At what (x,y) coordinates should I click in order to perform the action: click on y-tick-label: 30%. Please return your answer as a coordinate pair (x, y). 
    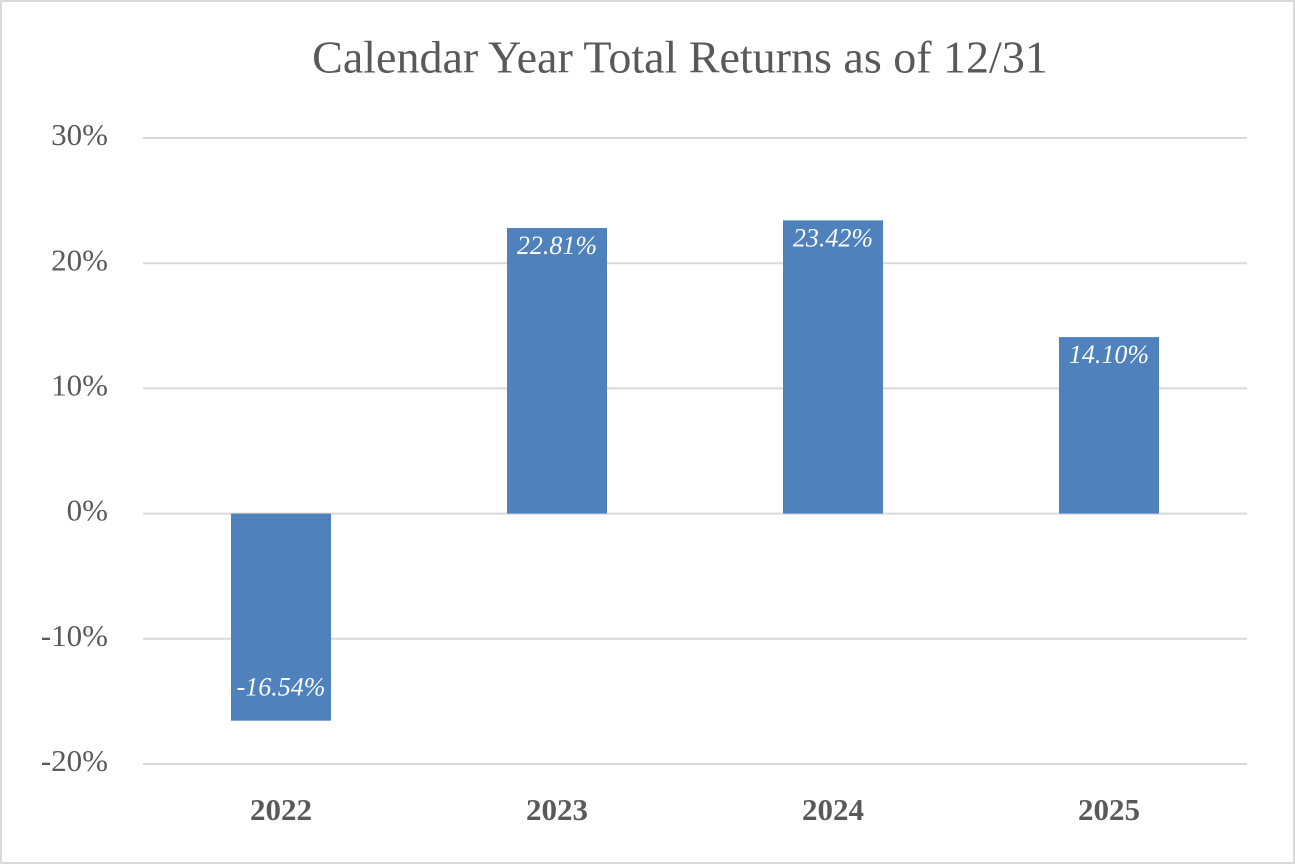
    Looking at the image, I should click on (79, 134).